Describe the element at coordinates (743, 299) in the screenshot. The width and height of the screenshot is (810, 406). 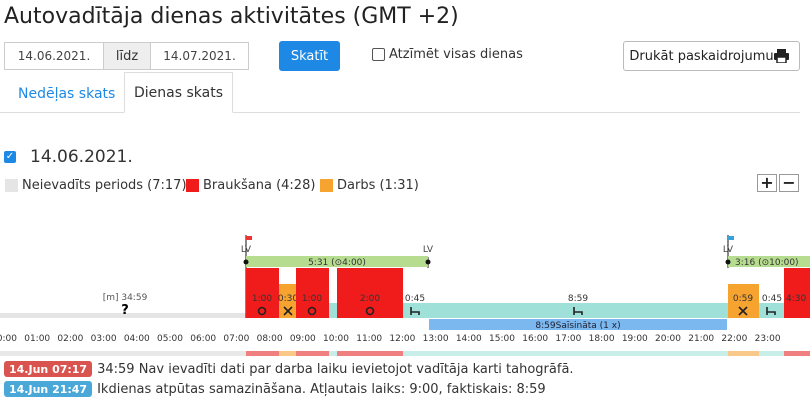
I see `block-label: 0:59` at that location.